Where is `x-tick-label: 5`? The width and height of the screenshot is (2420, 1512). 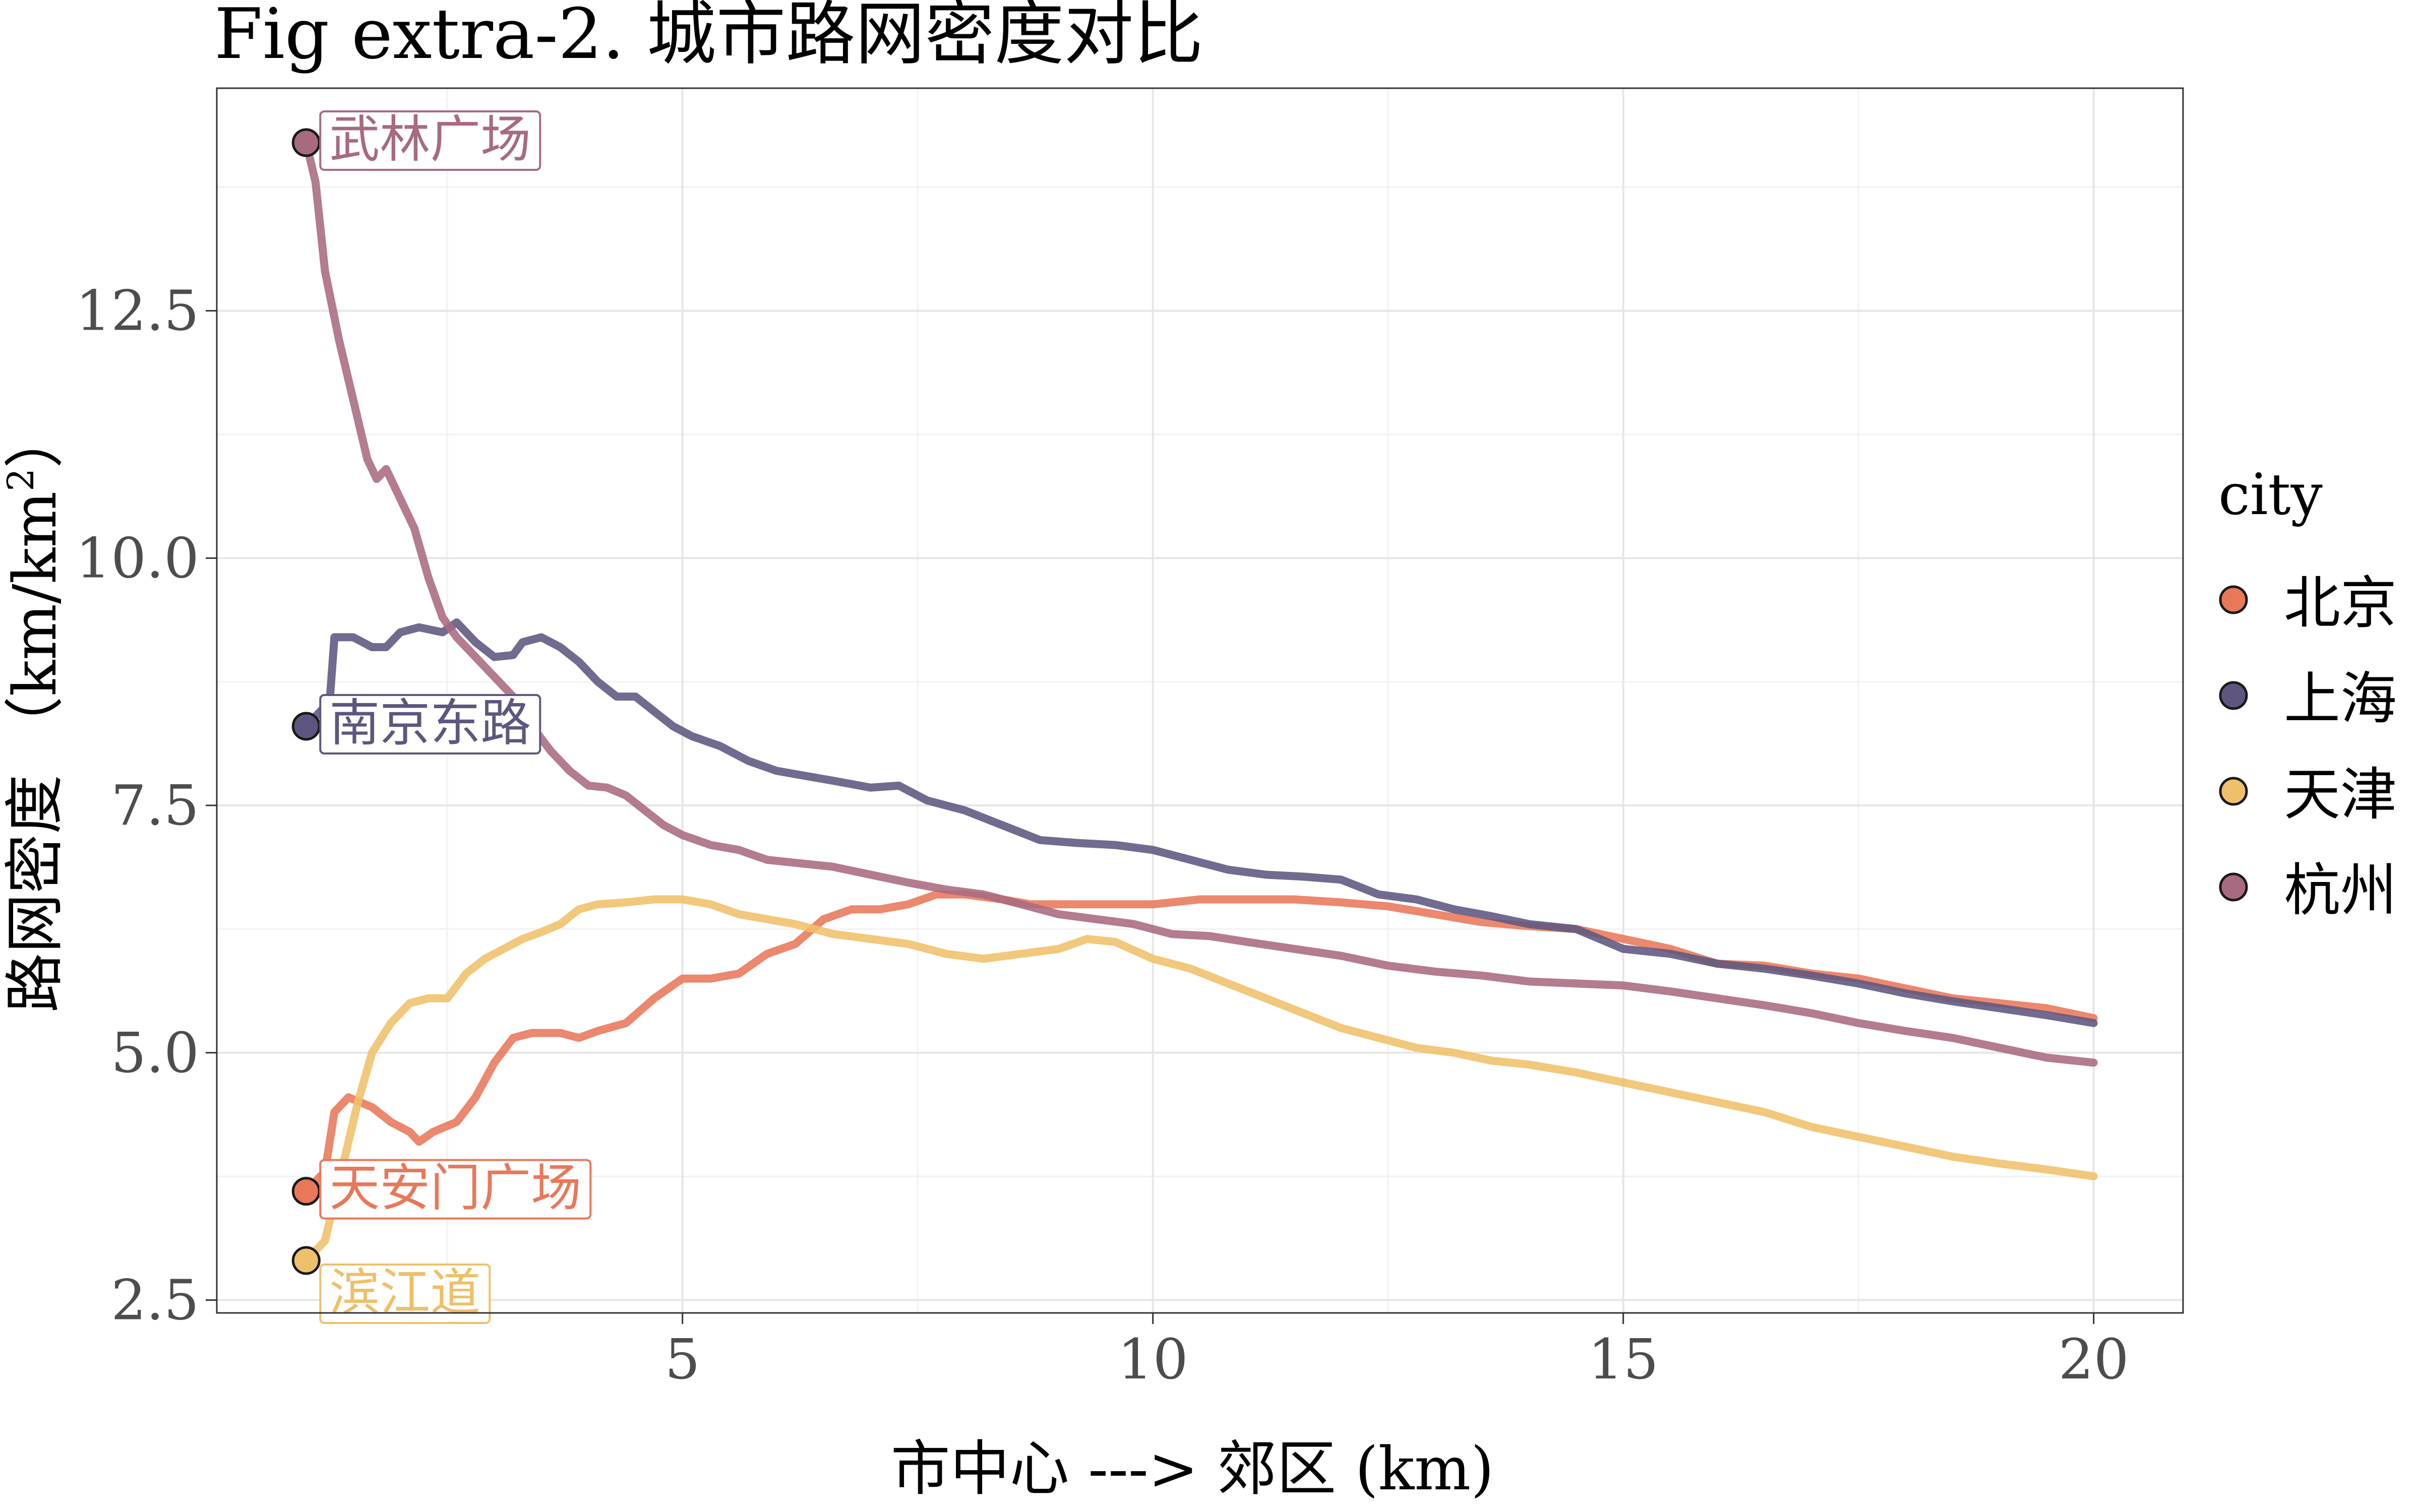
x-tick-label: 5 is located at coordinates (682, 1360).